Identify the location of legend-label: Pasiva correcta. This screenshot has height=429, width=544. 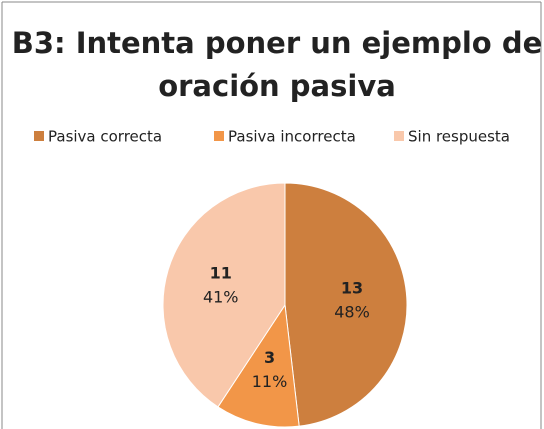
(105, 137).